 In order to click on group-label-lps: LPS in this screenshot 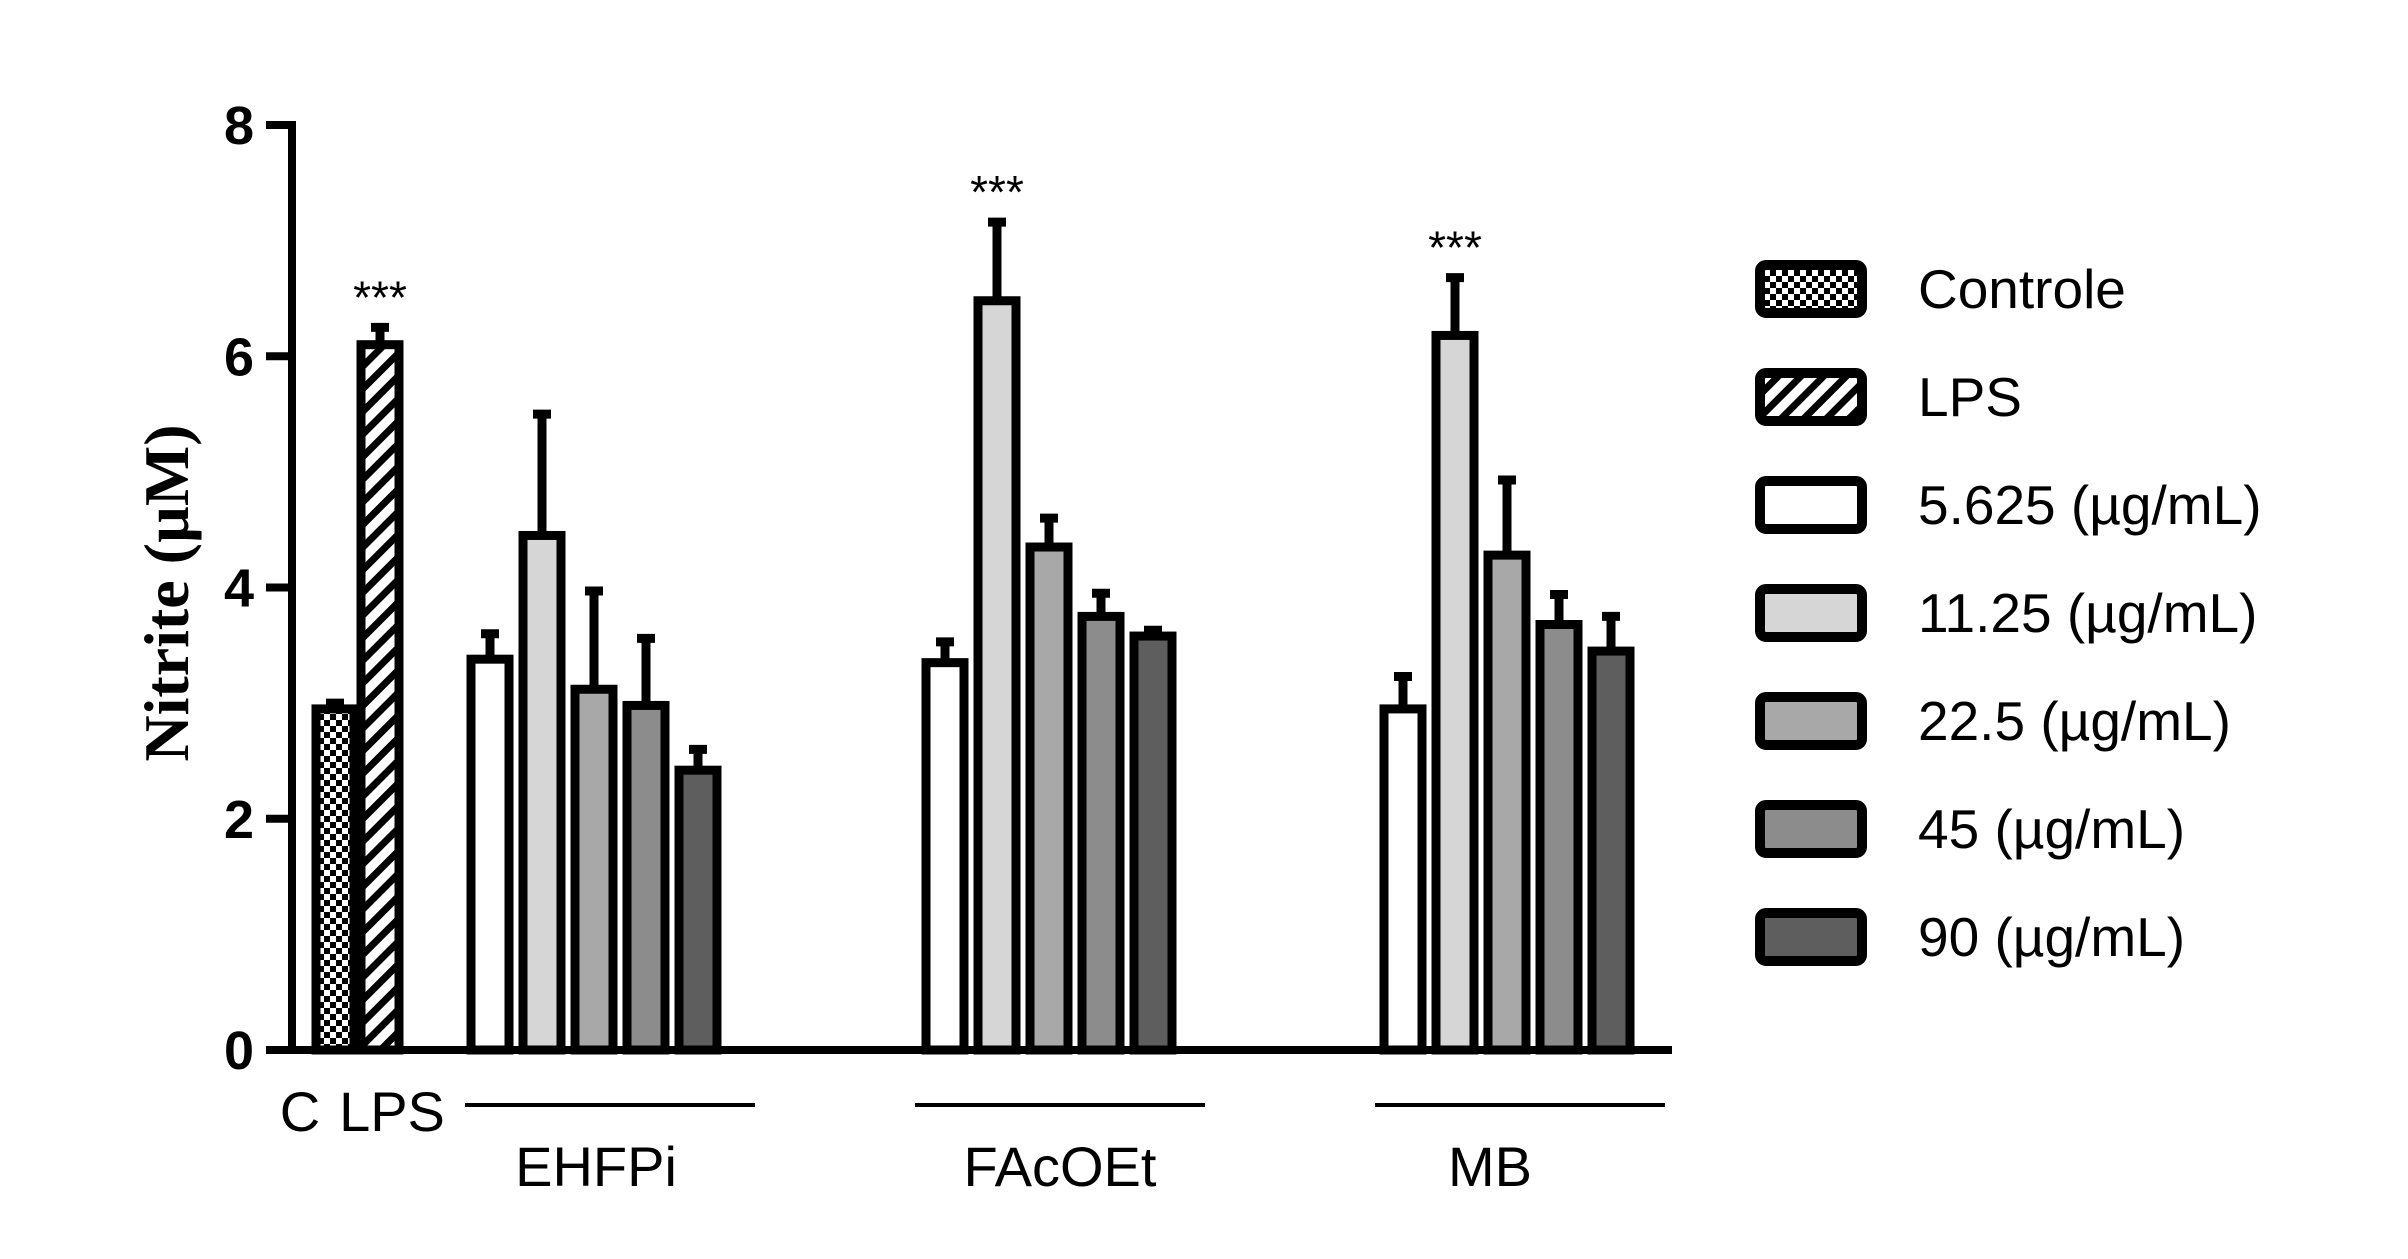, I will do `click(392, 1111)`.